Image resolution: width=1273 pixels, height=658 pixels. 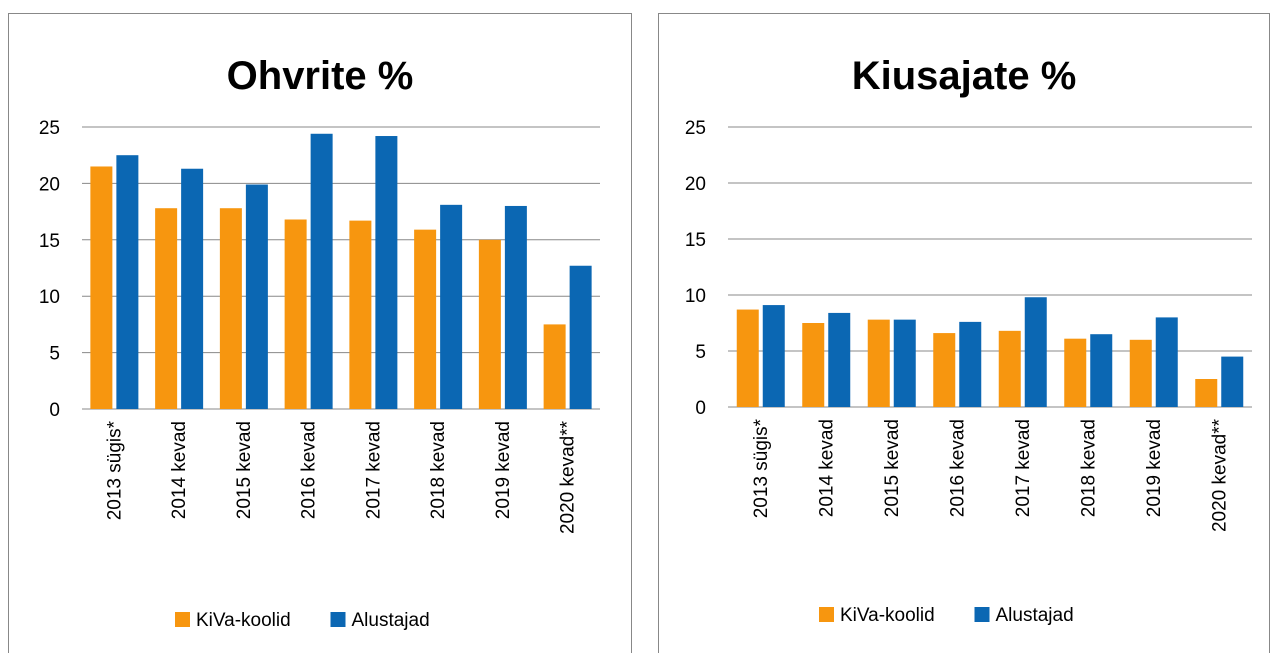 I want to click on chart-title: Kiusajate %, so click(x=964, y=76).